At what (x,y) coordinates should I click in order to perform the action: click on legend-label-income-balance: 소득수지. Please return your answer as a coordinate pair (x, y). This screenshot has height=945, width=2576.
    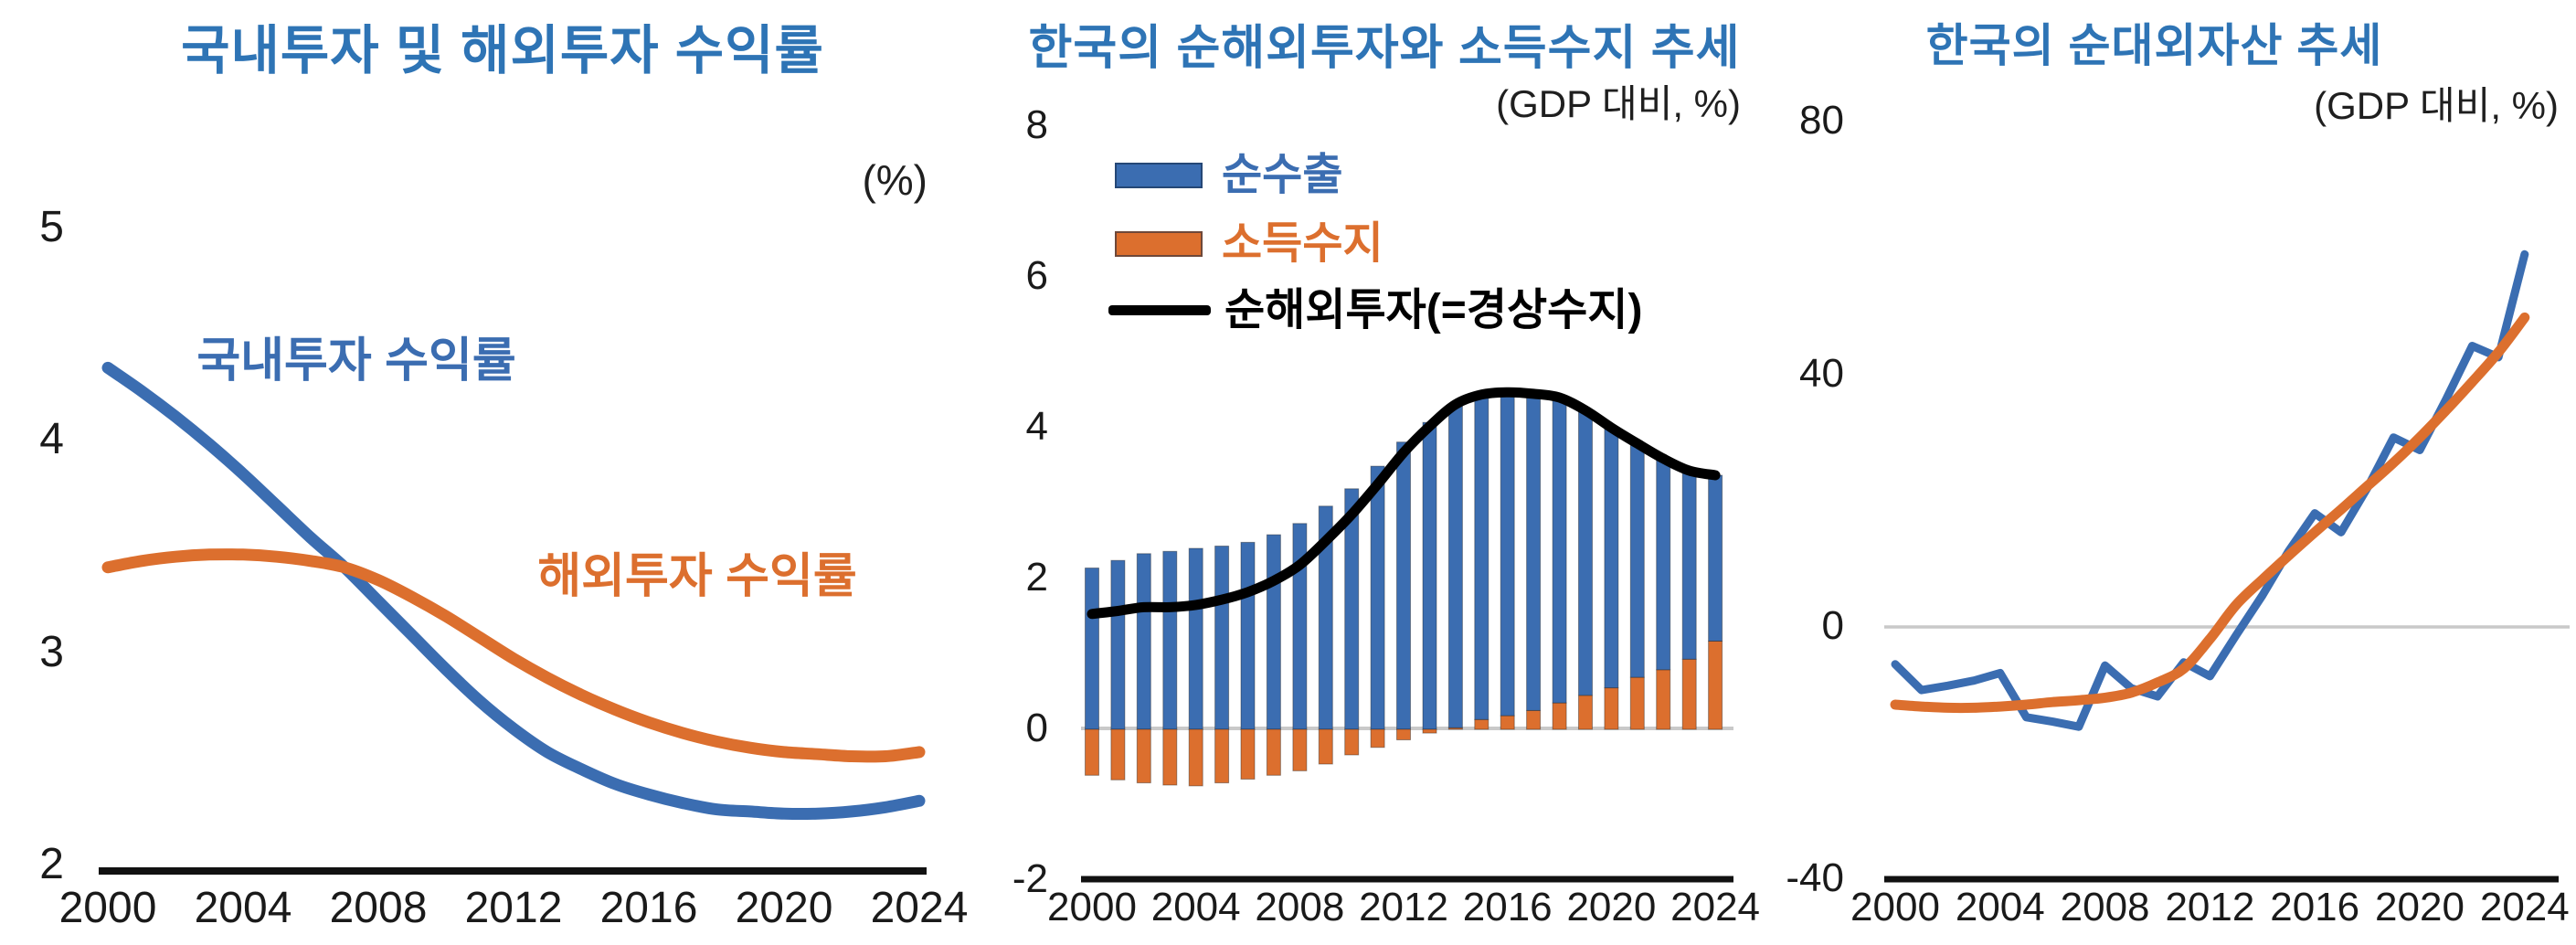
    Looking at the image, I should click on (1302, 244).